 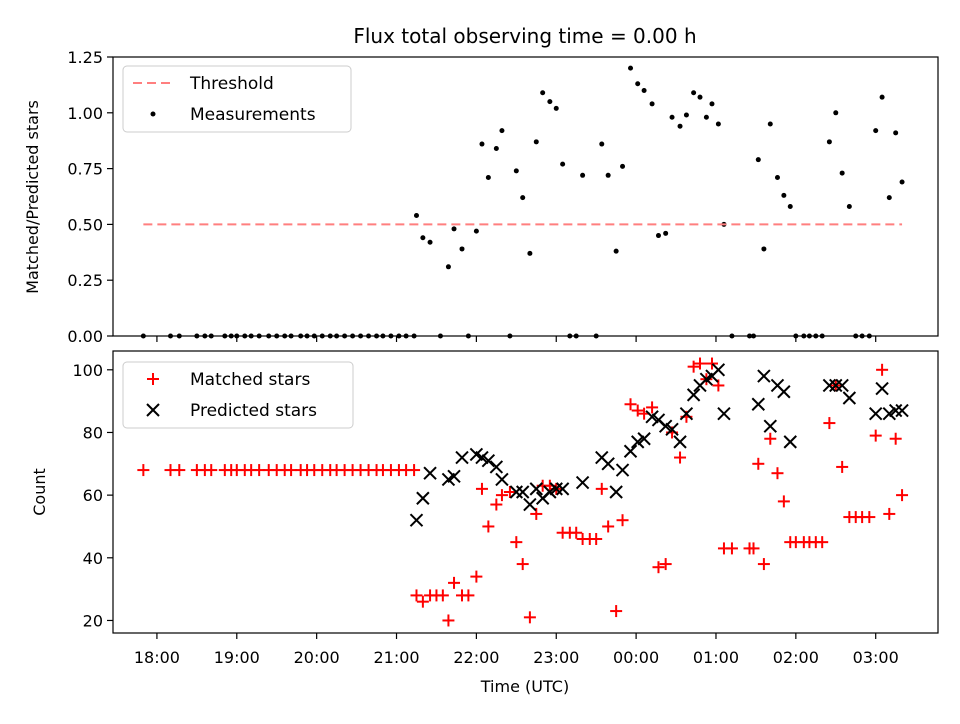 What do you see at coordinates (796, 657) in the screenshot?
I see `x-tick-label: 02:00` at bounding box center [796, 657].